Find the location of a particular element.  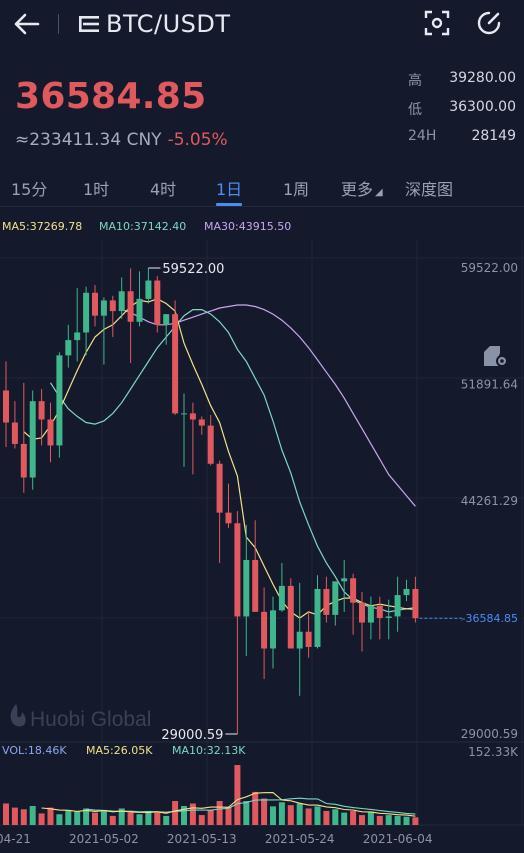

chart-settings-icon is located at coordinates (496, 356).